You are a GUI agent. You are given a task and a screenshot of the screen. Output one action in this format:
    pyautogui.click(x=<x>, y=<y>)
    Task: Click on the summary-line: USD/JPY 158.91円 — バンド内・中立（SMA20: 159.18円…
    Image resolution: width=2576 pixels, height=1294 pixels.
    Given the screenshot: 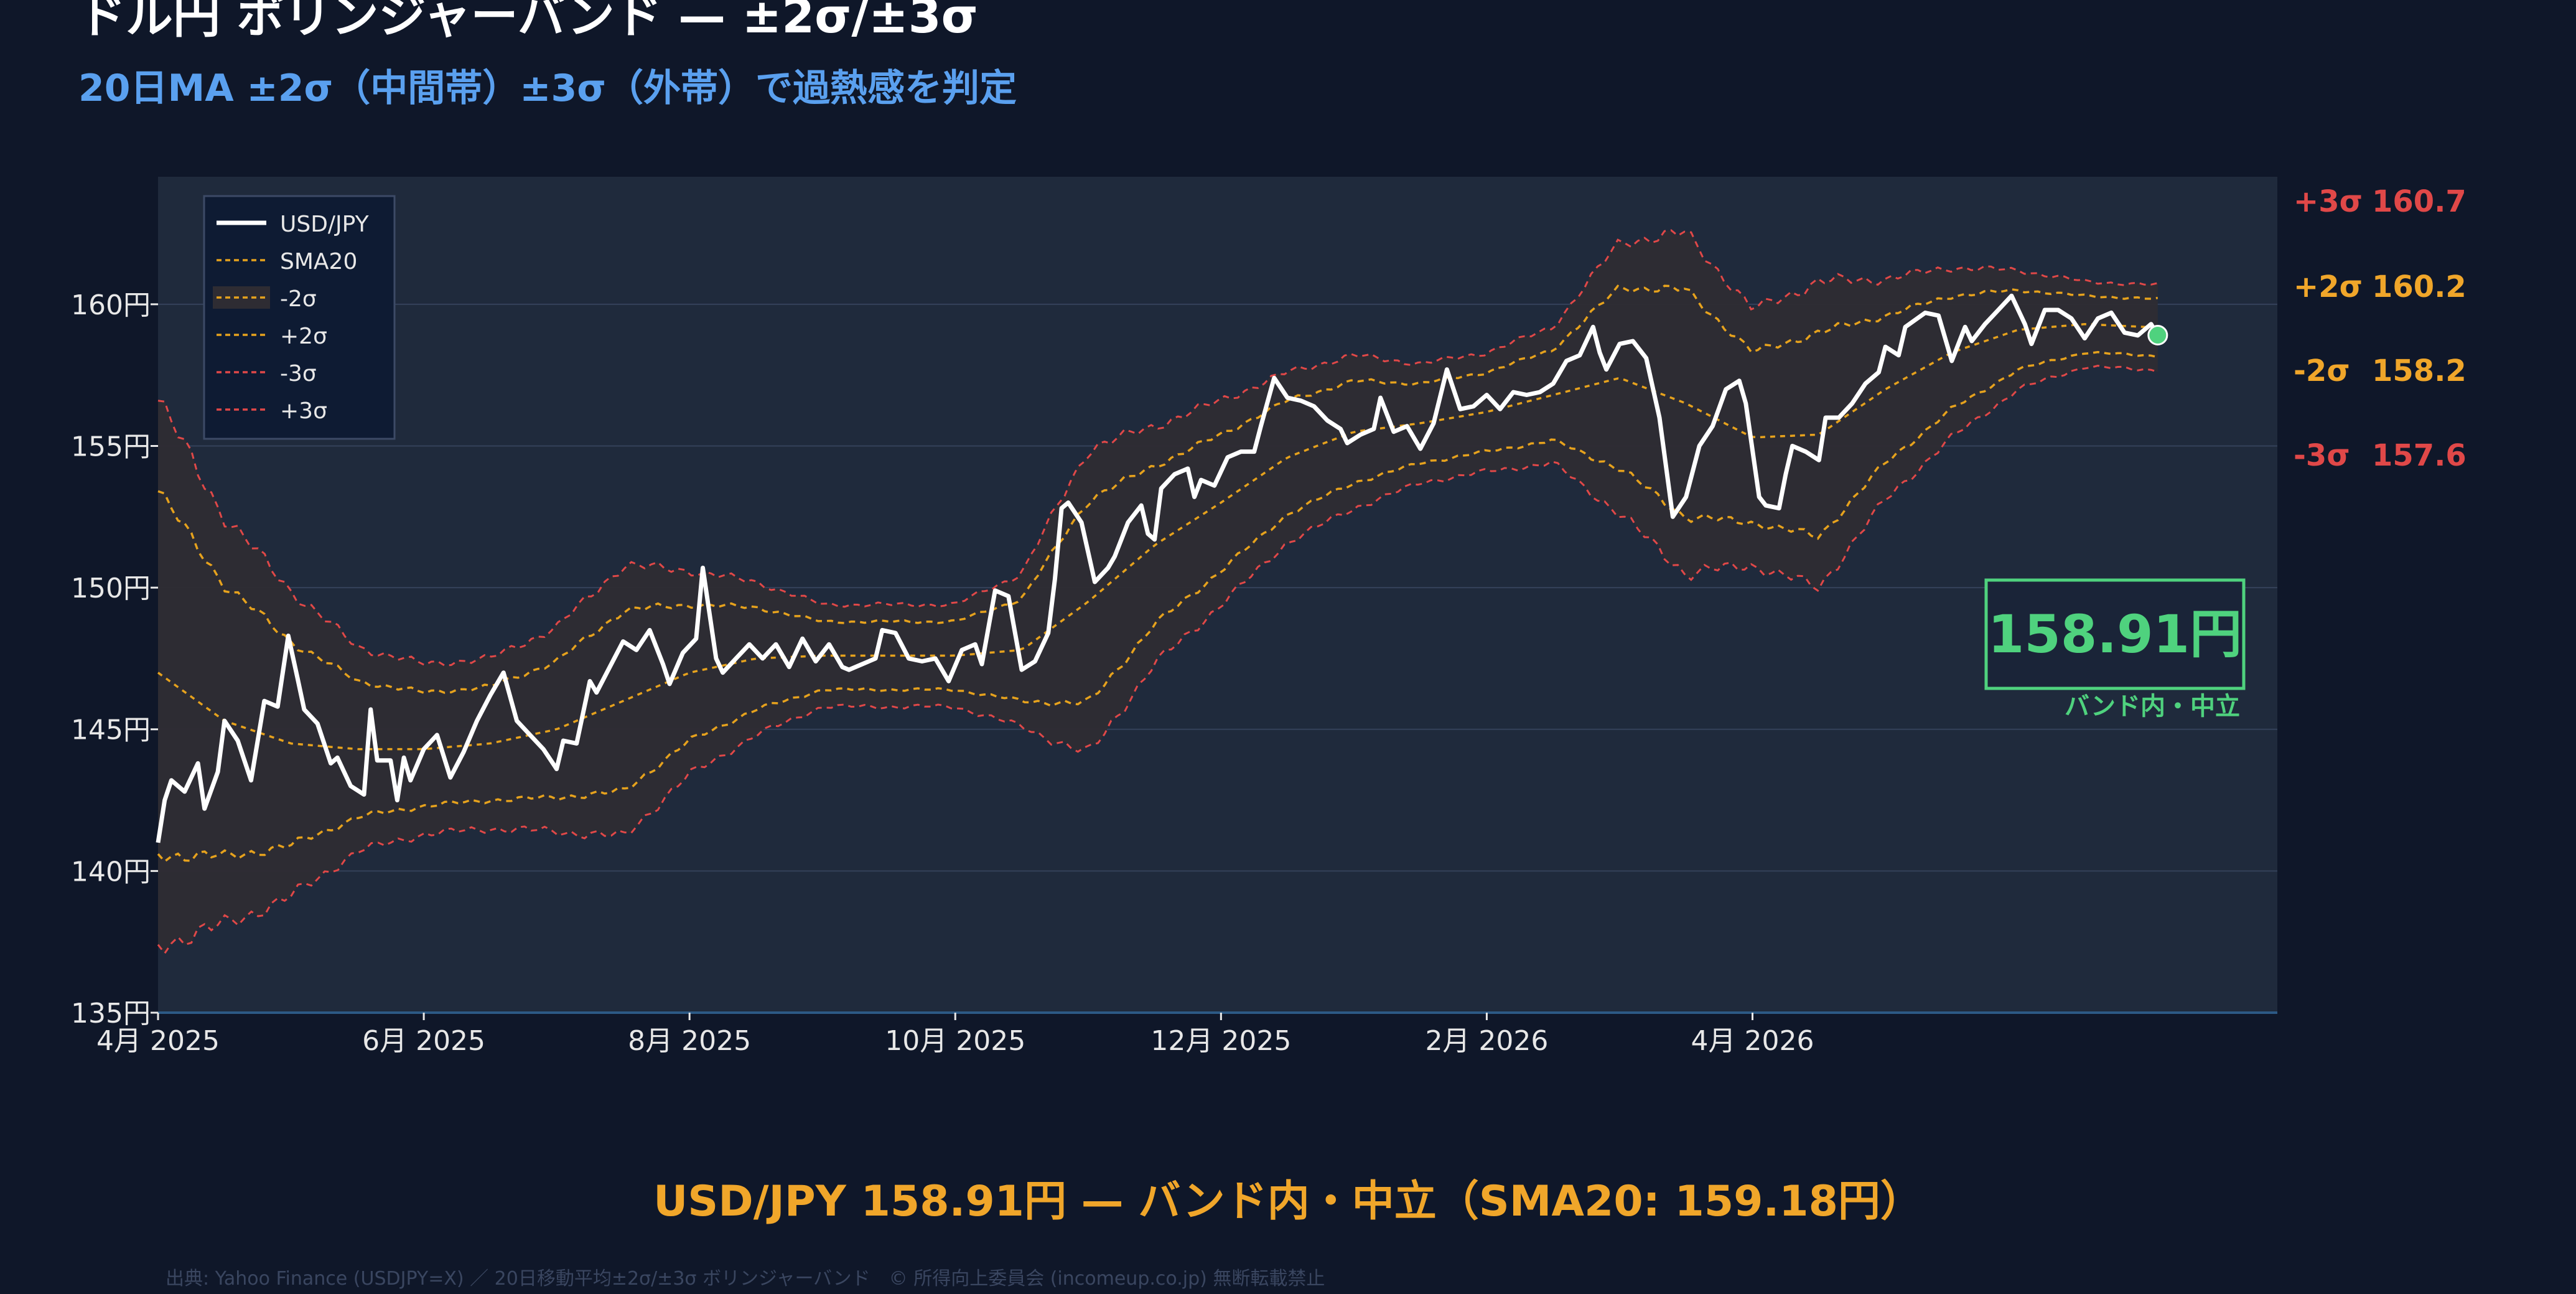 What is the action you would take?
    pyautogui.click(x=1288, y=1201)
    